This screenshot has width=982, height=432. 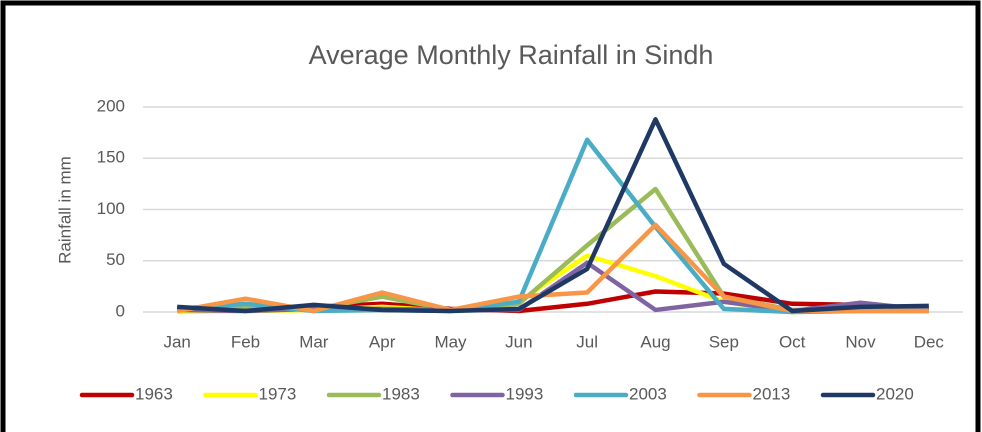 What do you see at coordinates (111, 105) in the screenshot?
I see `y-tick-label: 200` at bounding box center [111, 105].